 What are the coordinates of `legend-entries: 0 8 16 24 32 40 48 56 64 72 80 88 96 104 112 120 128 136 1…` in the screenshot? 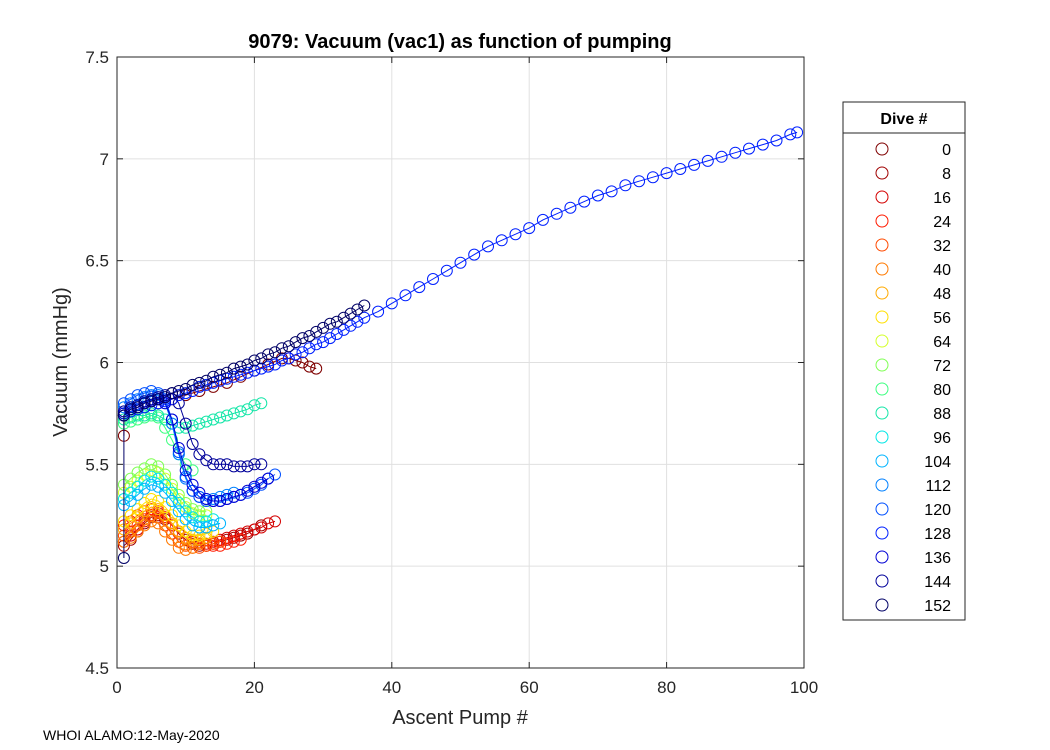 It's located at (913, 378).